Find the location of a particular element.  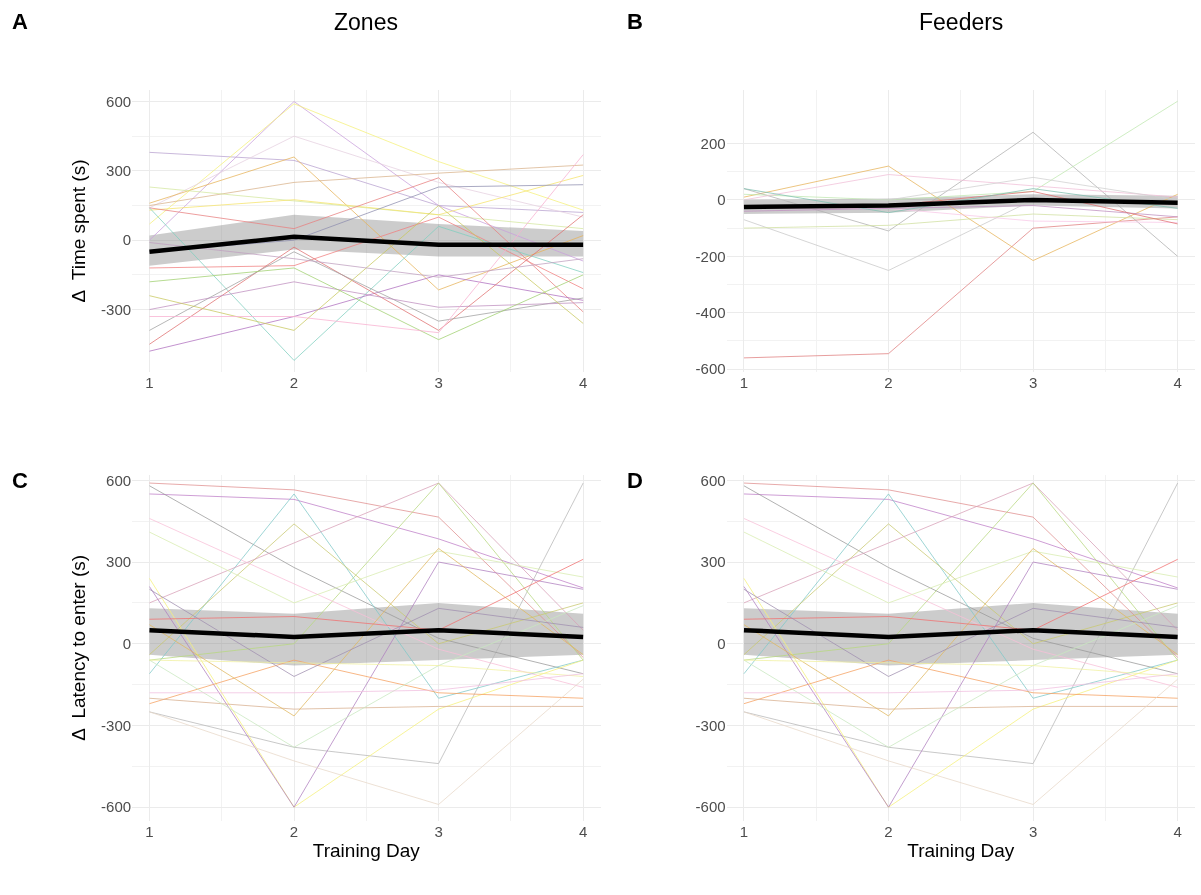

y-tick-label: -400 is located at coordinates (710, 313).